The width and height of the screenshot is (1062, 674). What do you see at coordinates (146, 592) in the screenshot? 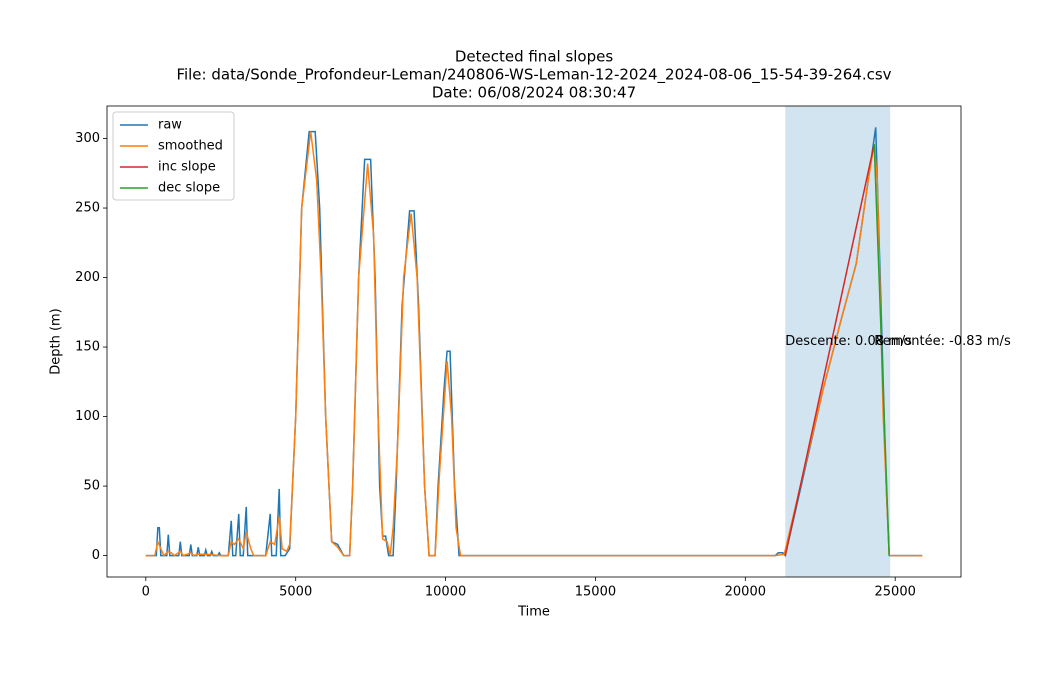
I see `x-tick-label: 0` at bounding box center [146, 592].